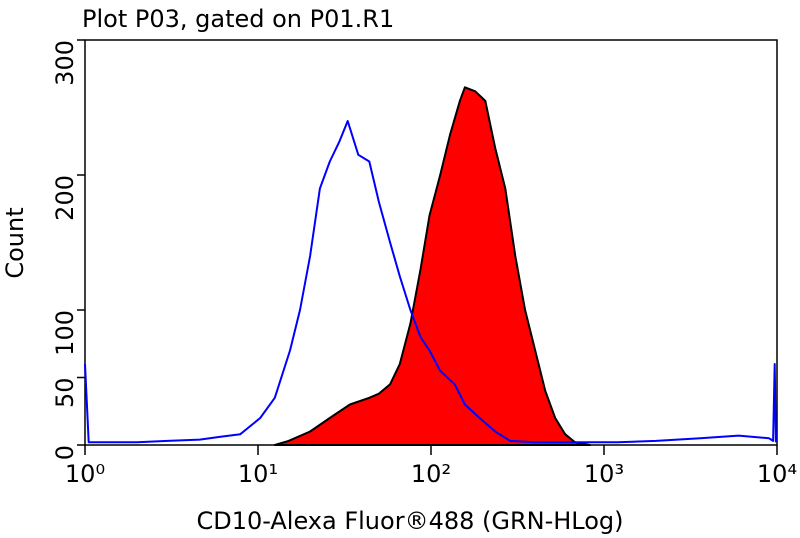 This screenshot has height=538, width=800. What do you see at coordinates (258, 474) in the screenshot?
I see `x-tick-label: 10¹` at bounding box center [258, 474].